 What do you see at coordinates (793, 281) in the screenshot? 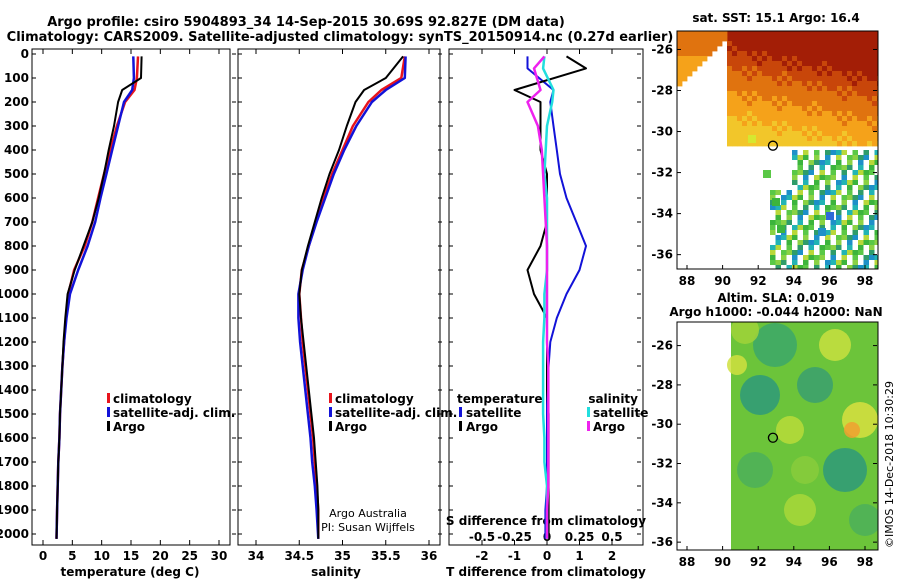
I see `lon-tick-label: 94` at bounding box center [793, 281].